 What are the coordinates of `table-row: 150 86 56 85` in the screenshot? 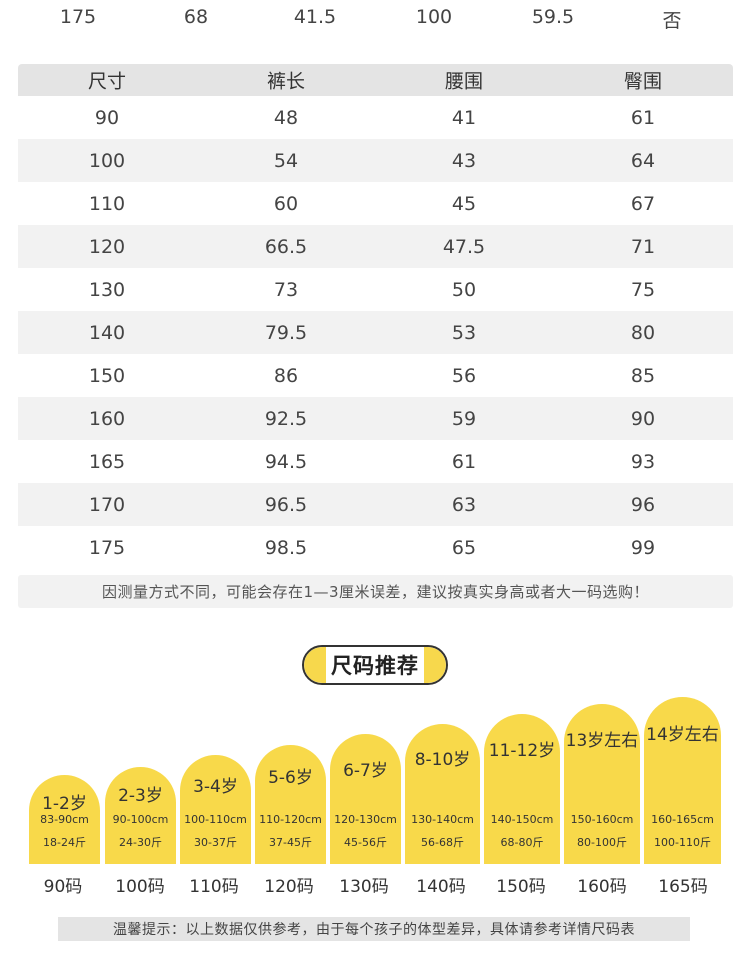 It's located at (375, 375).